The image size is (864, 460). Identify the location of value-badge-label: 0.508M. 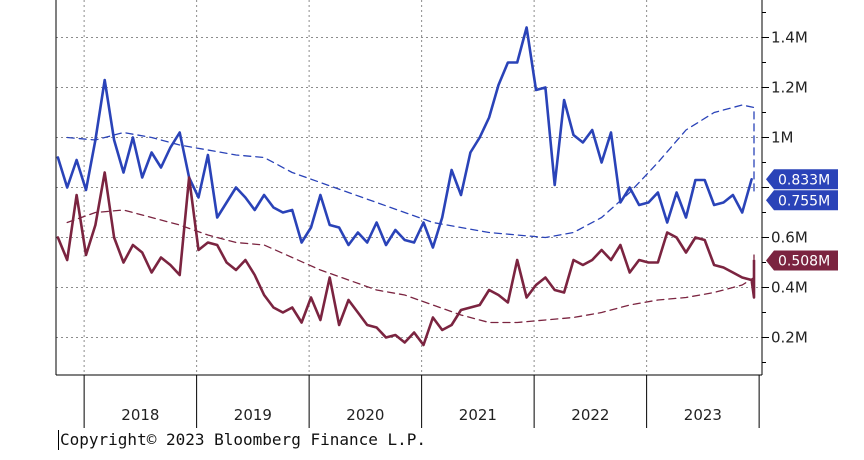
(804, 262).